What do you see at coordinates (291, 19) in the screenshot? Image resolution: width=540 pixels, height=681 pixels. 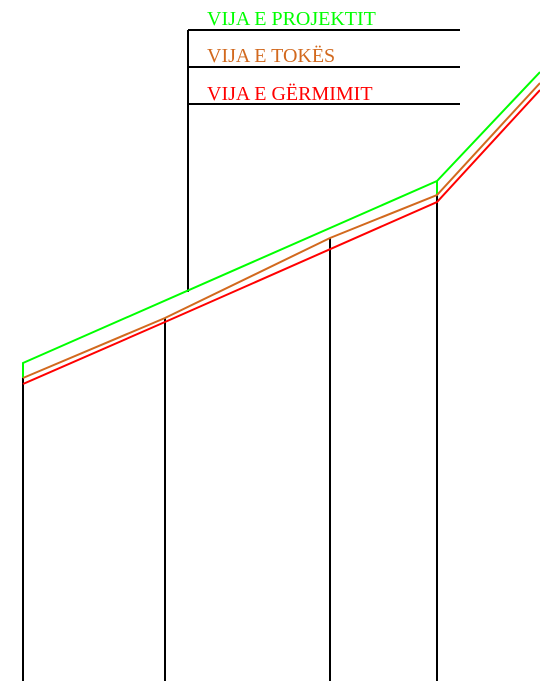 I see `legend-label: VIJA E PROJEKTIT` at bounding box center [291, 19].